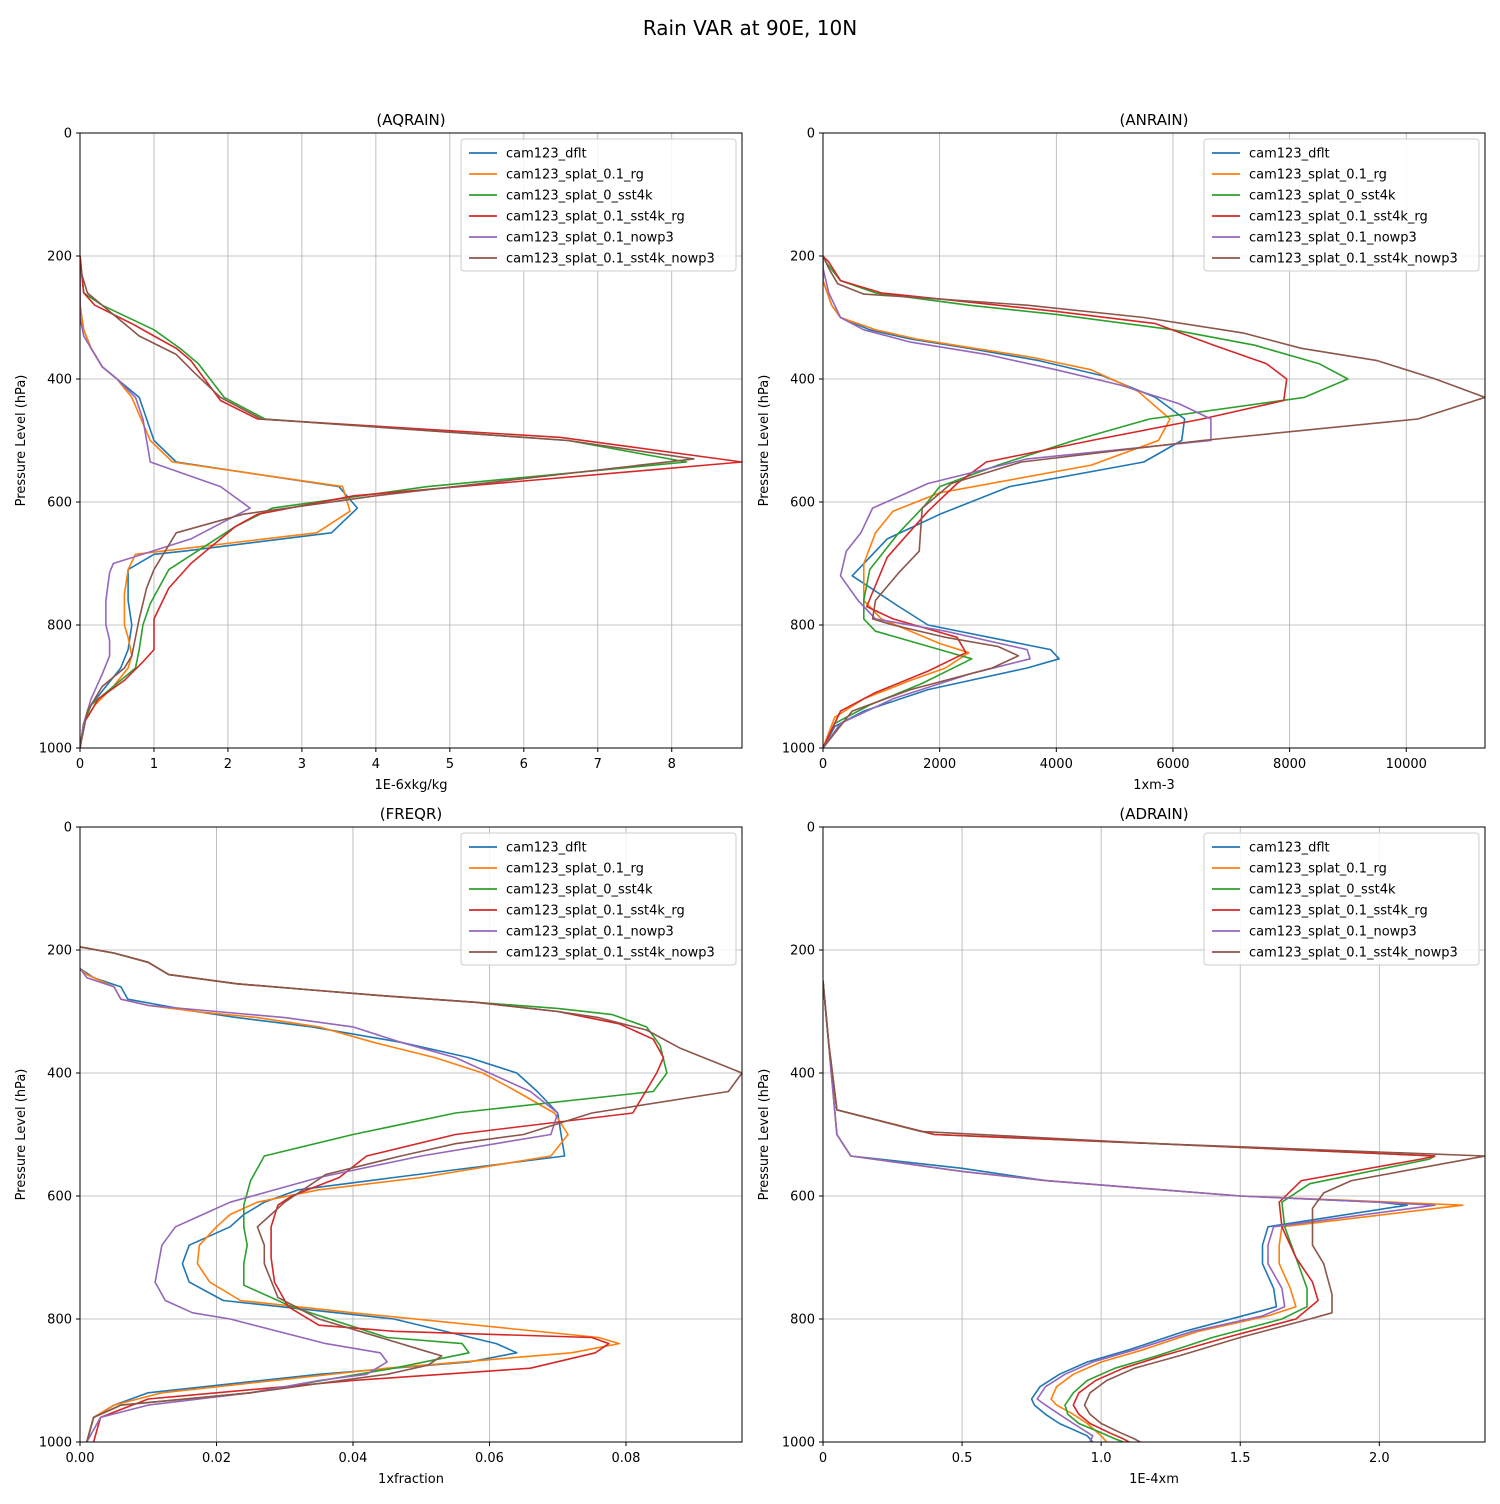  Describe the element at coordinates (1115, 1211) in the screenshot. I see `series-line-cam123_dflt` at that location.